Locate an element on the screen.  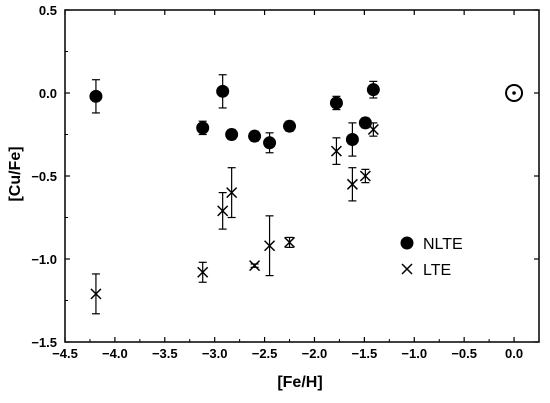
x-tick-label: −3.0 is located at coordinates (215, 353).